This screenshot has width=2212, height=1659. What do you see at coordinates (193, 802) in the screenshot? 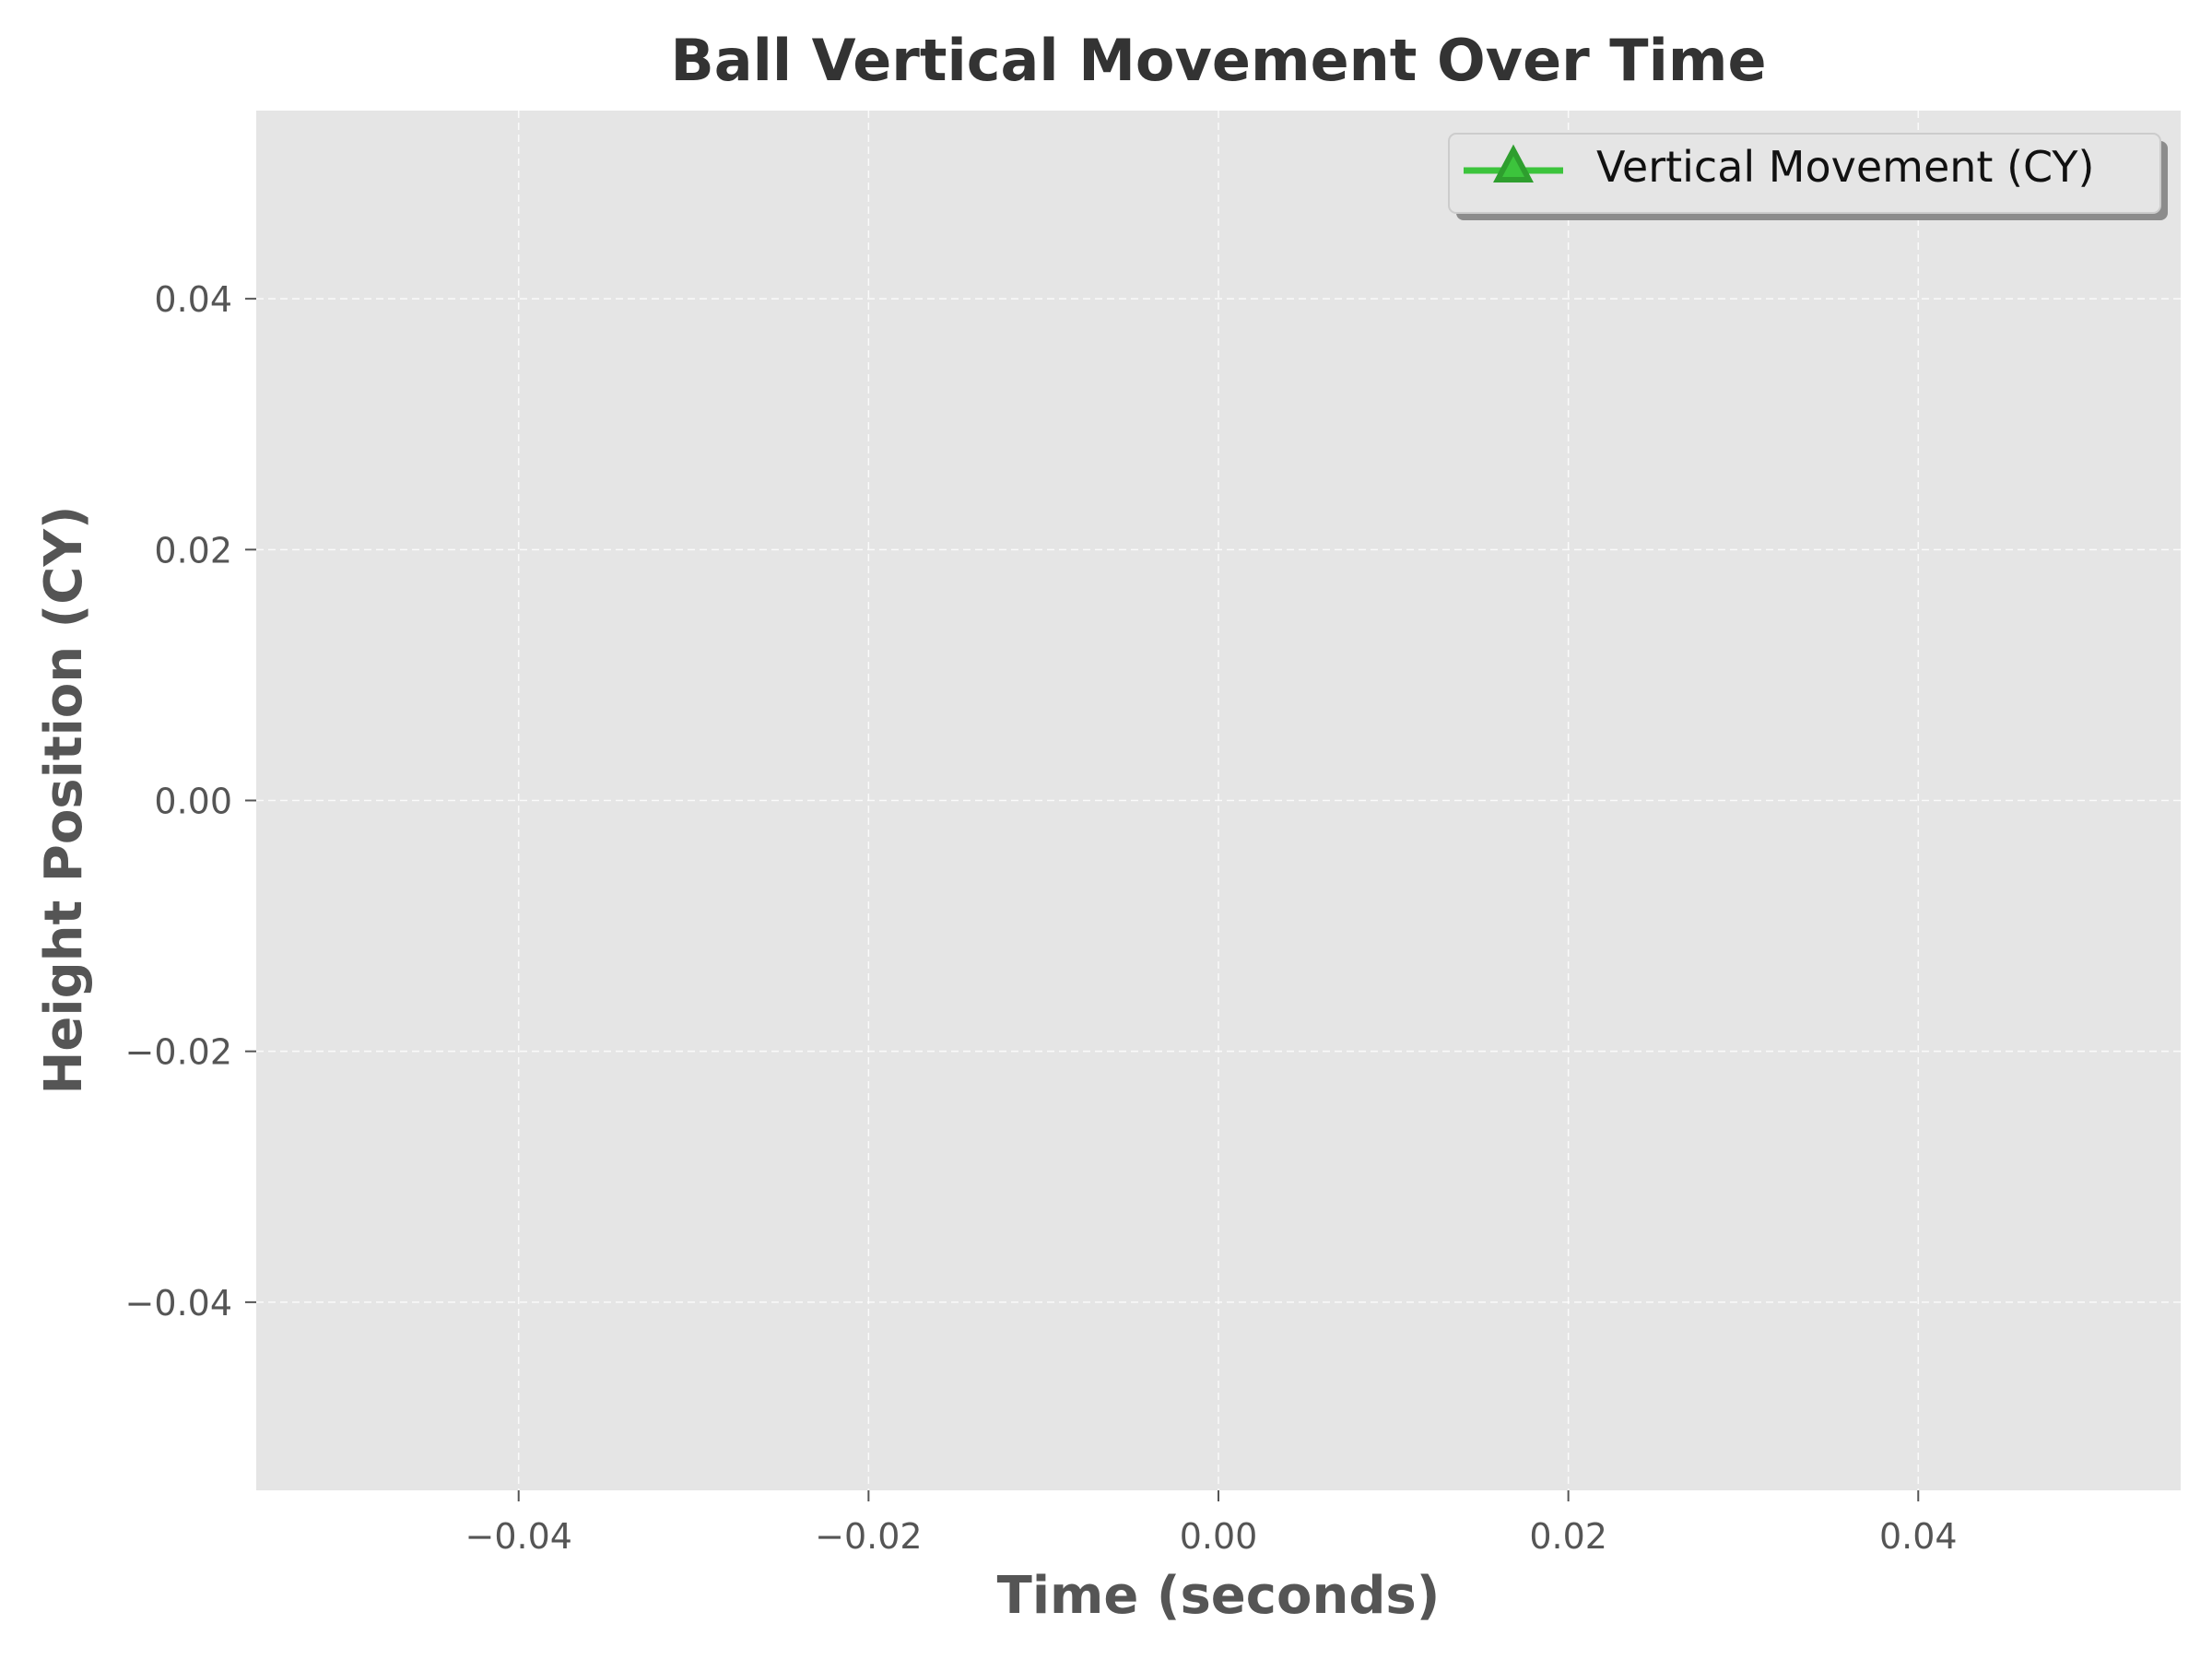
I see `y-tick-label: 0.00` at bounding box center [193, 802].